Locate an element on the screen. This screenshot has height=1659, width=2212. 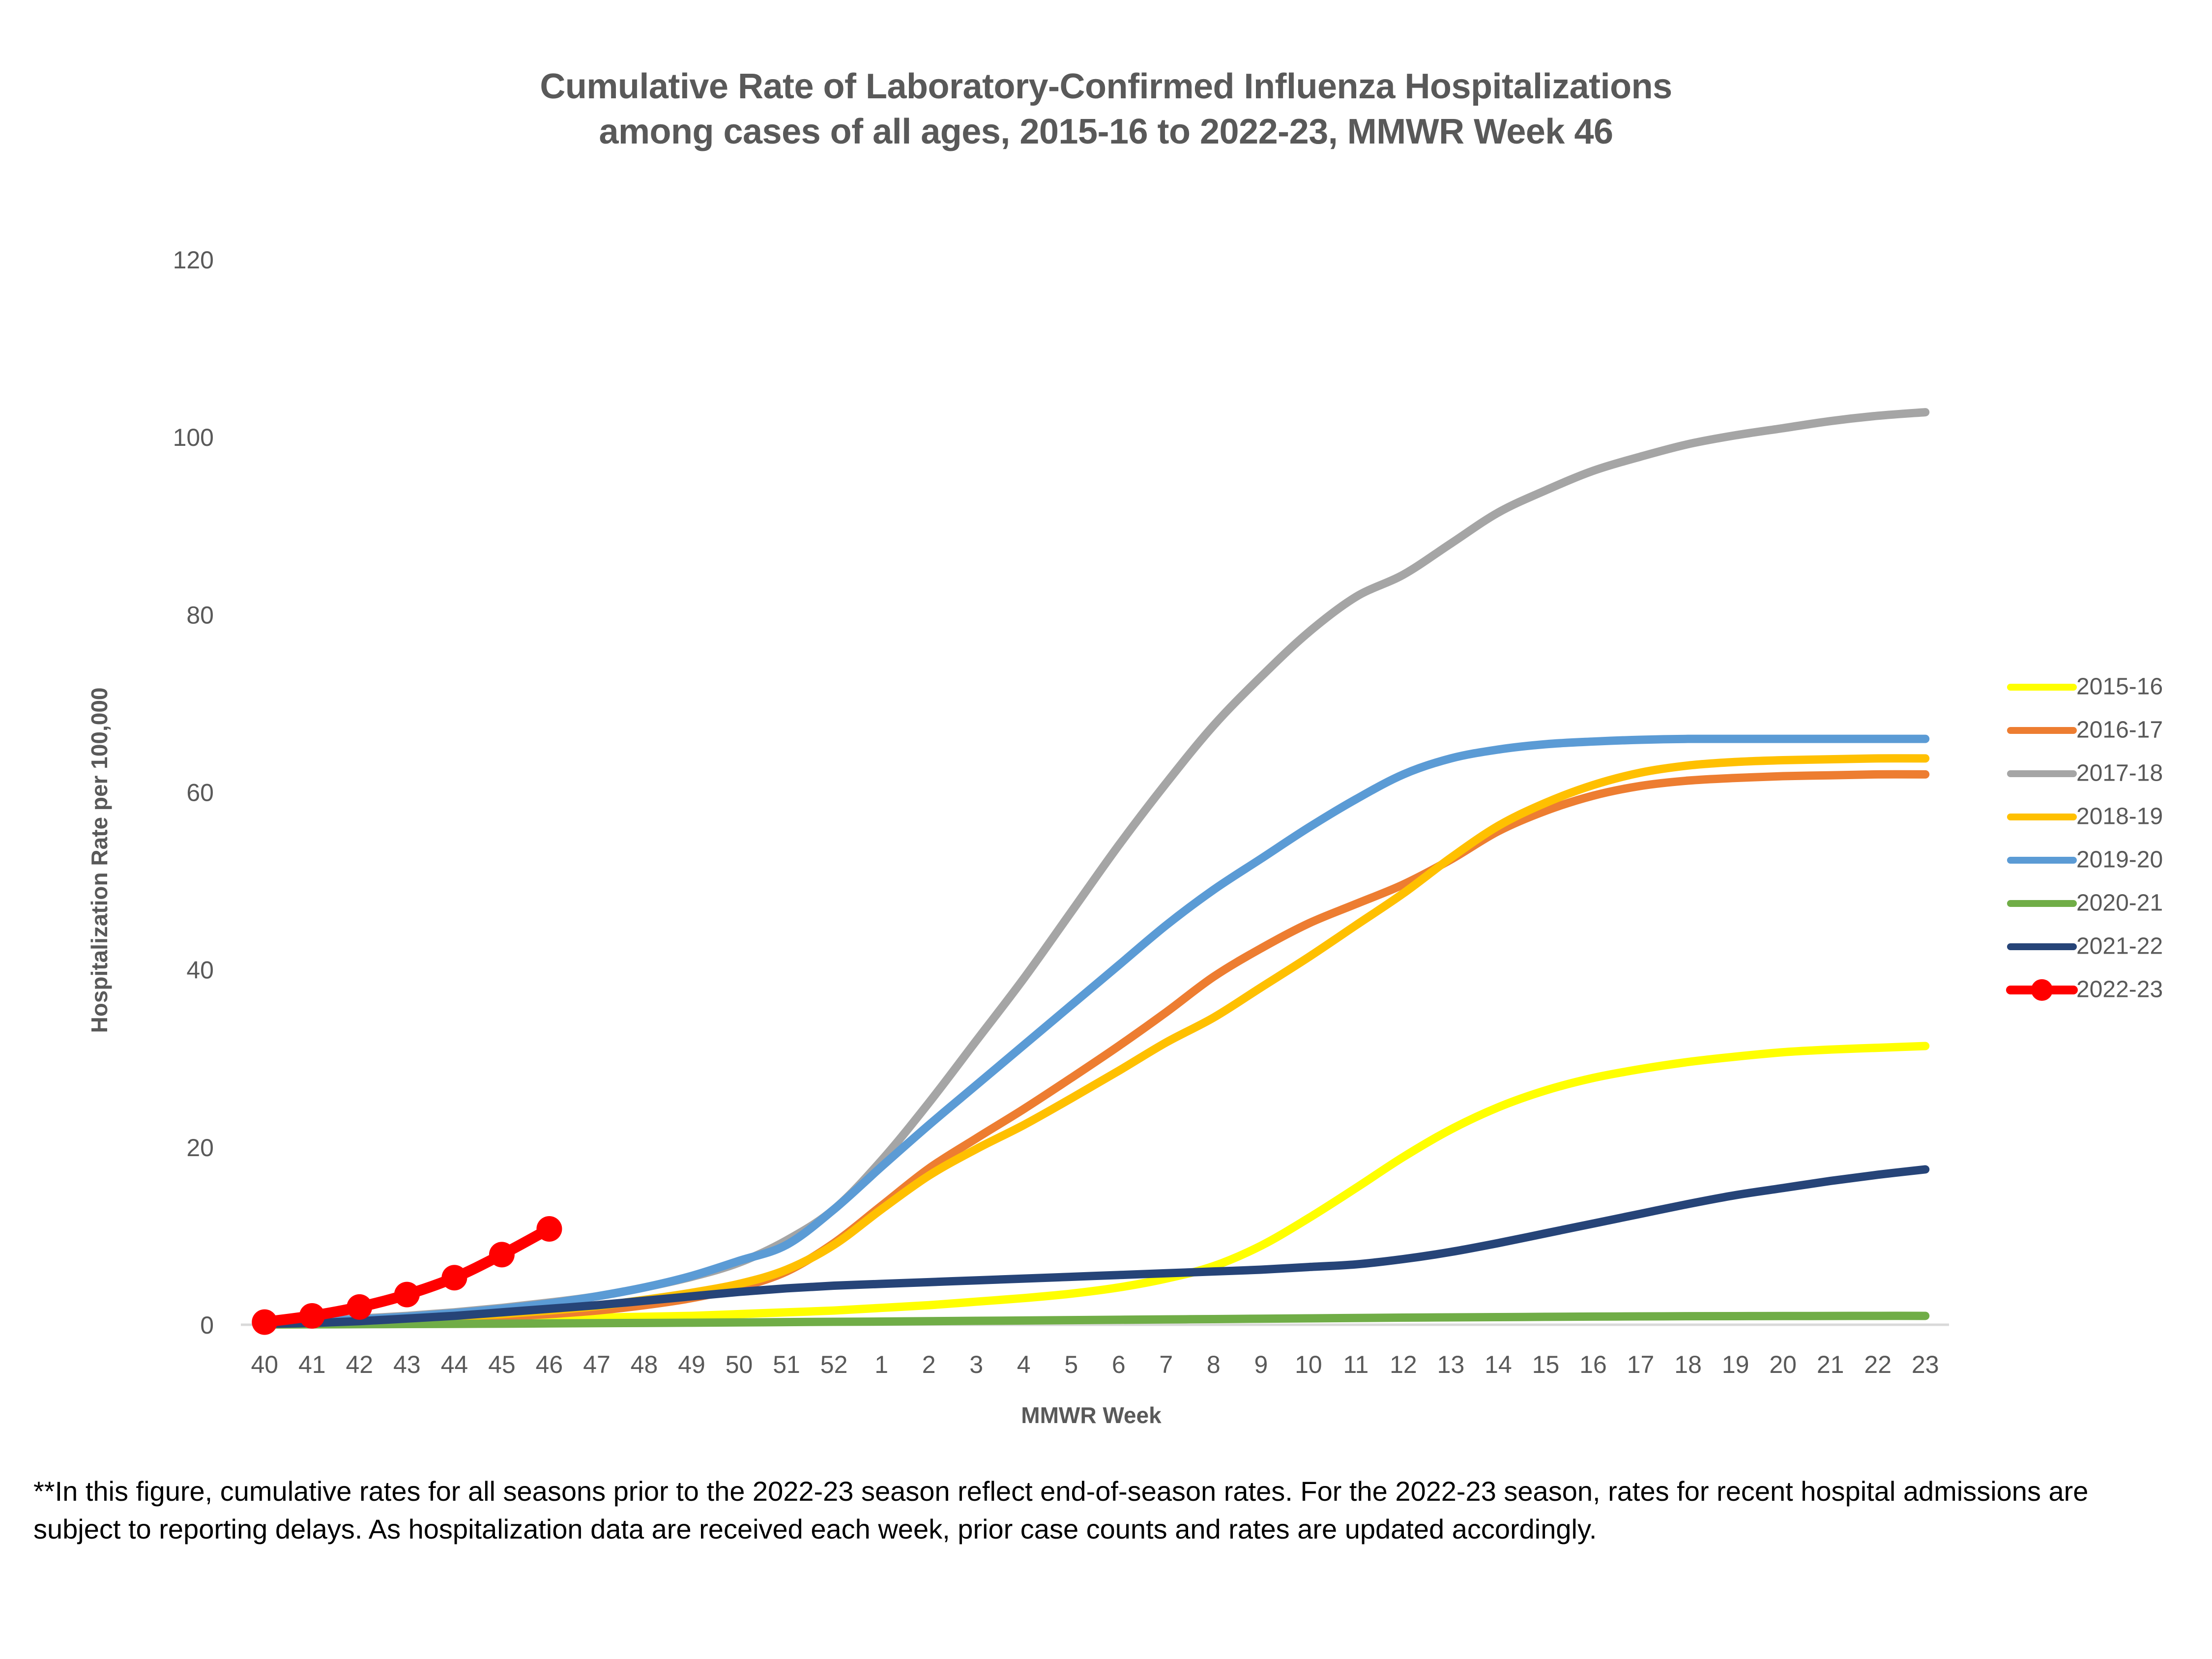
x-tick-label: 9 is located at coordinates (1261, 1365).